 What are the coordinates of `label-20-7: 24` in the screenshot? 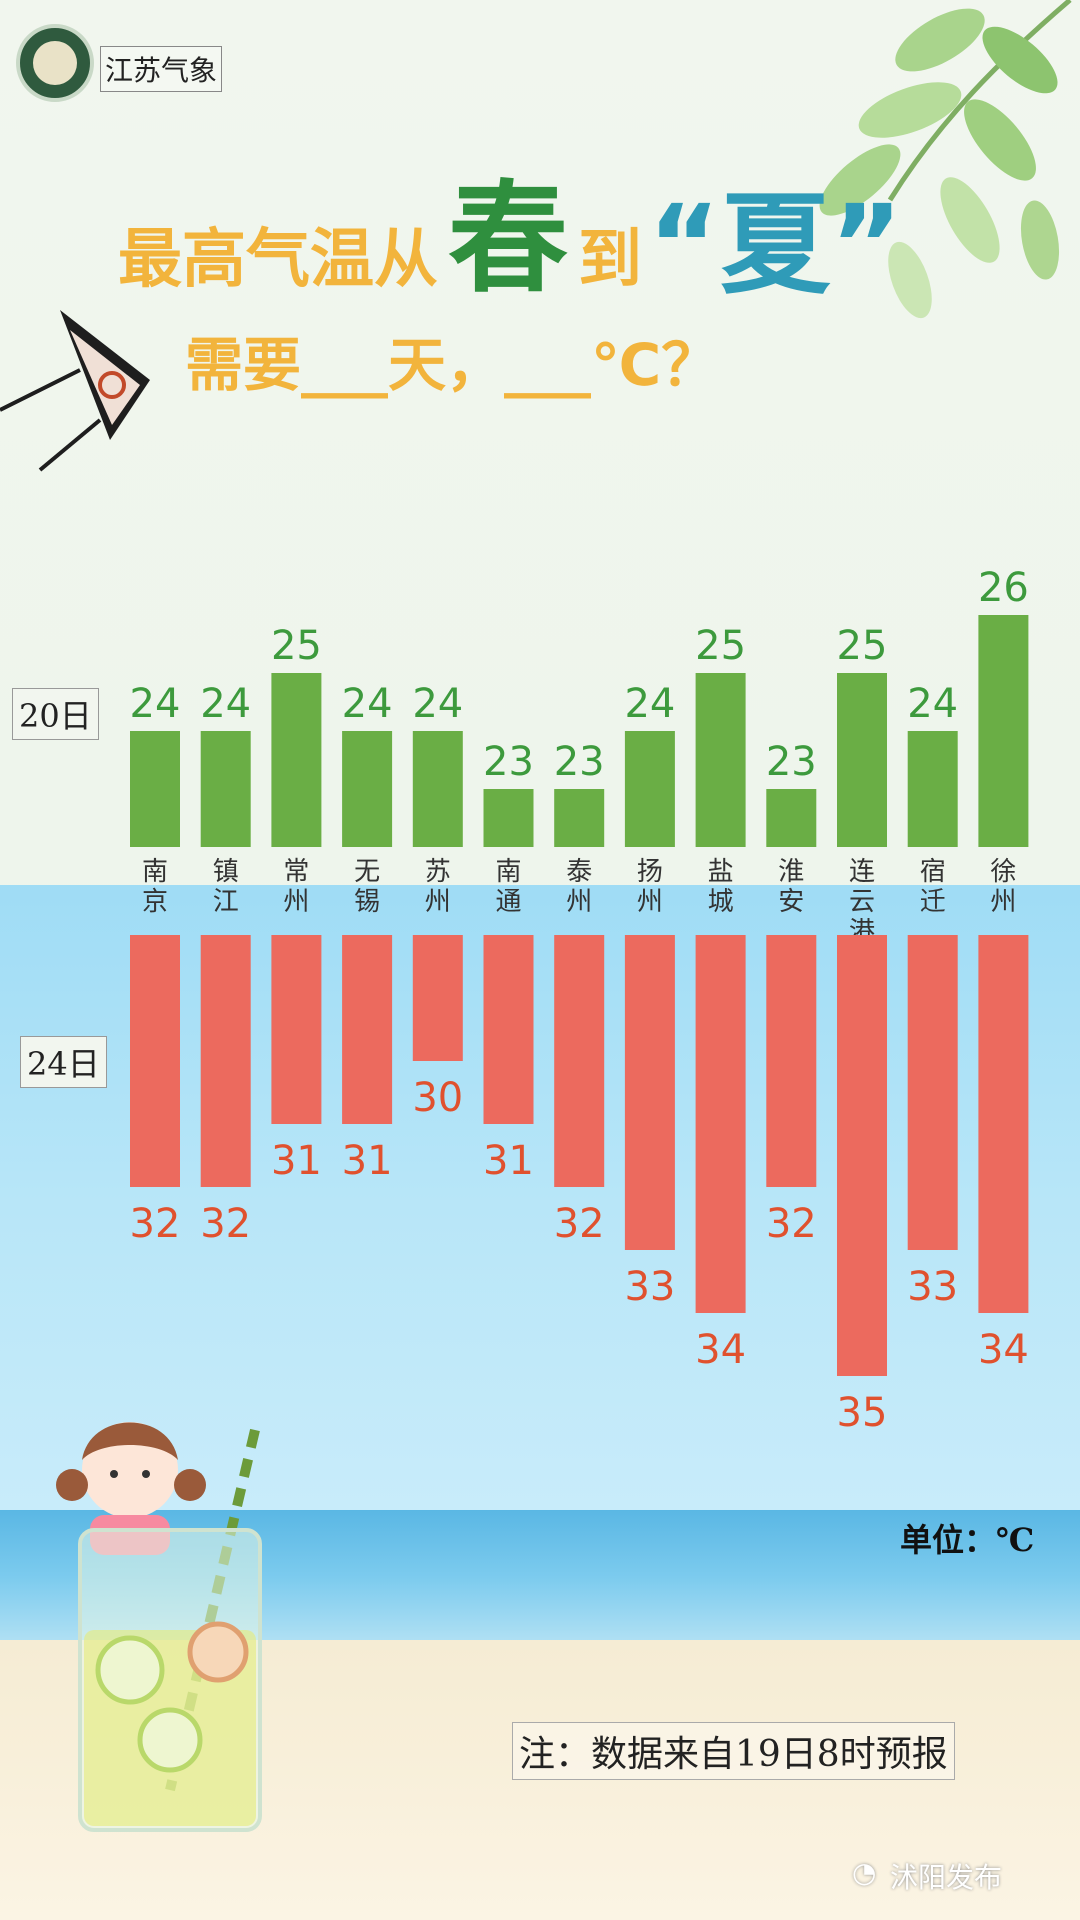 It's located at (649, 704).